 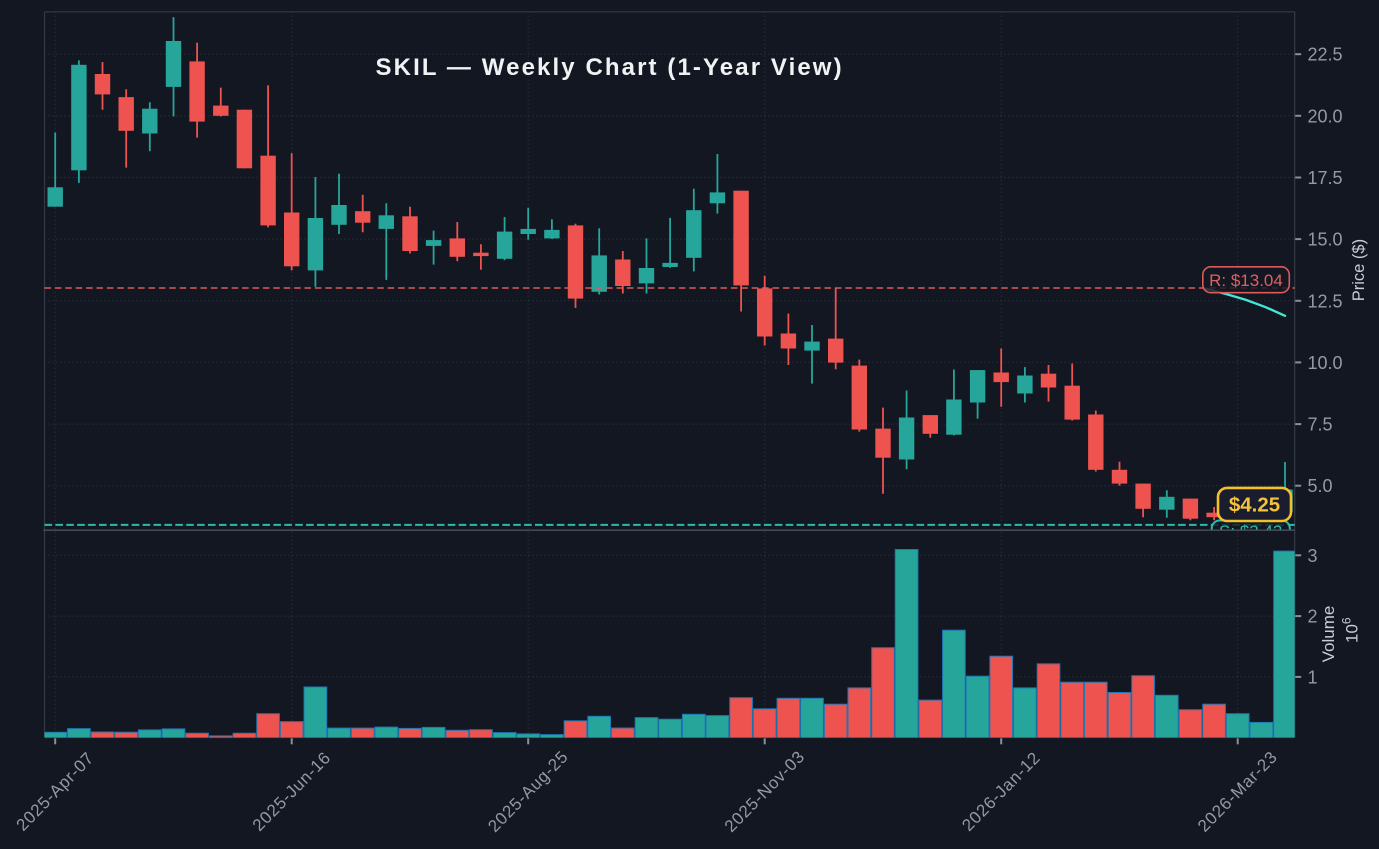 I want to click on svg-text: $4.25, so click(x=1254, y=504).